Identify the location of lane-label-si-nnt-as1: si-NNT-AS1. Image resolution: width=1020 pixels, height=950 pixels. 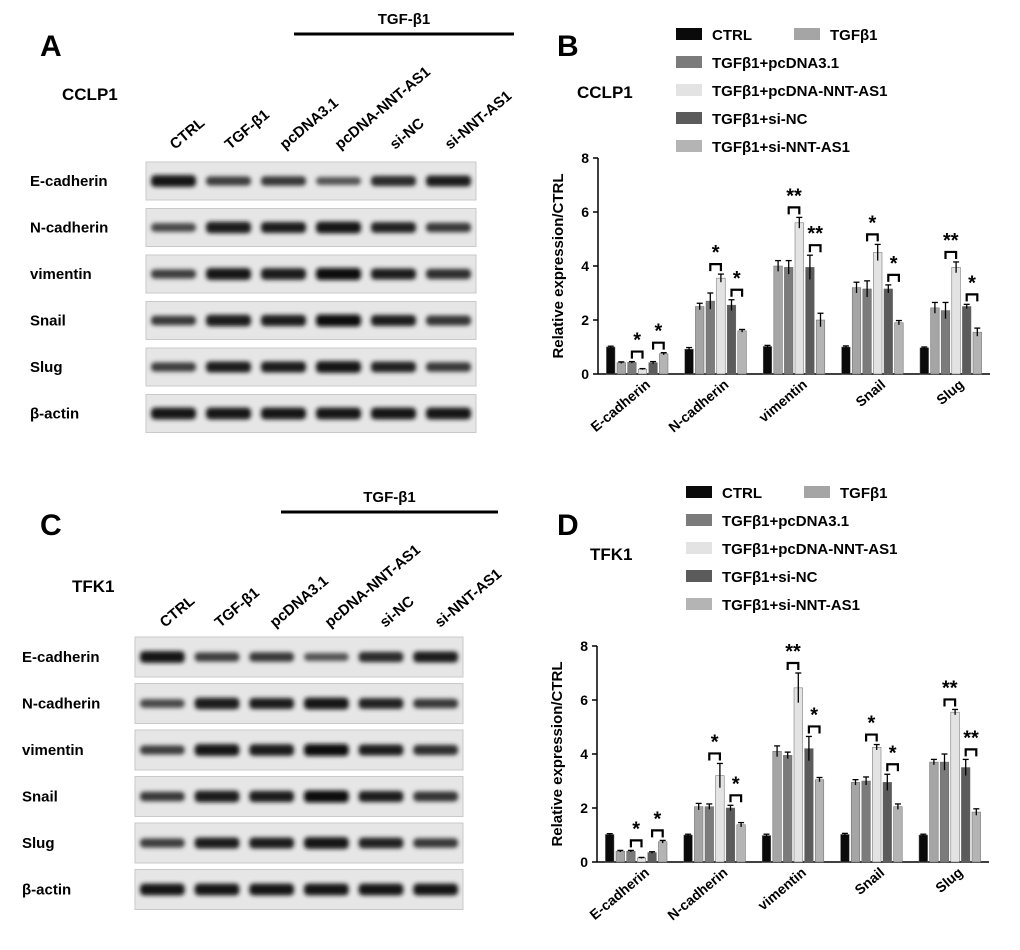
(469, 599).